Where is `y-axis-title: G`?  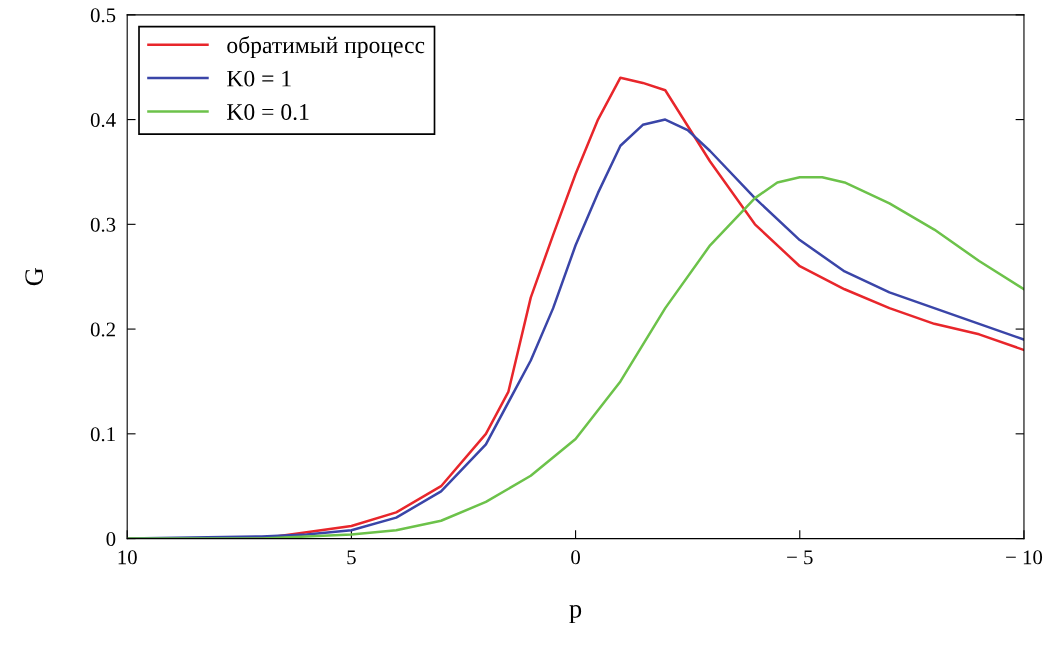 y-axis-title: G is located at coordinates (34, 277).